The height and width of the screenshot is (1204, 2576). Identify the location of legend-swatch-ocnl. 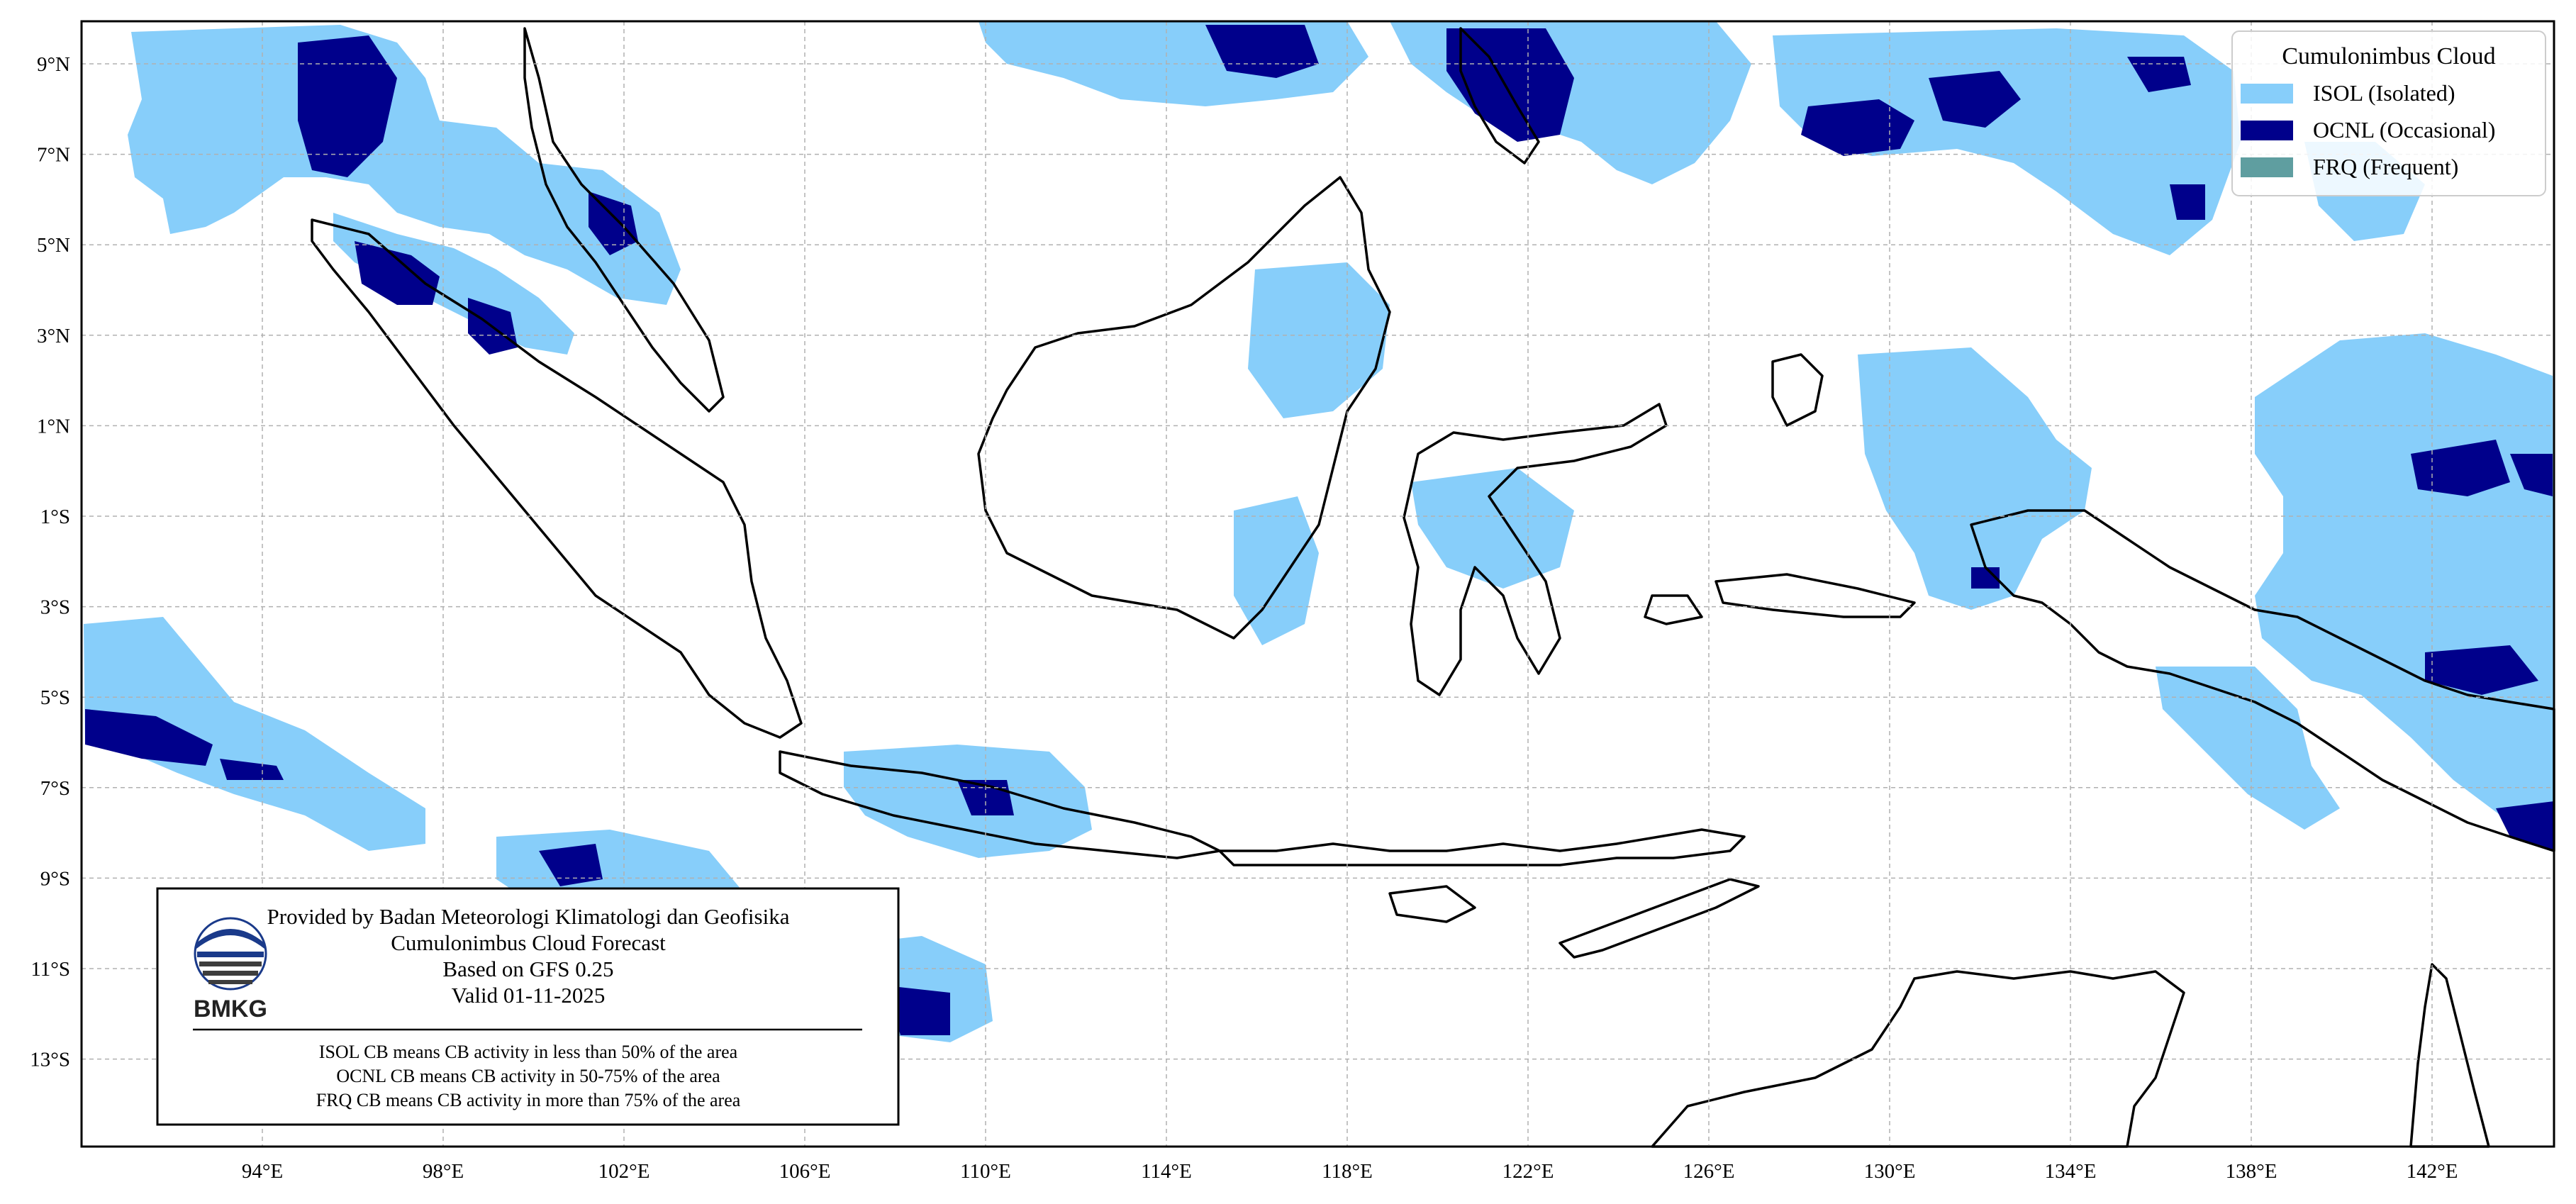
(2267, 130).